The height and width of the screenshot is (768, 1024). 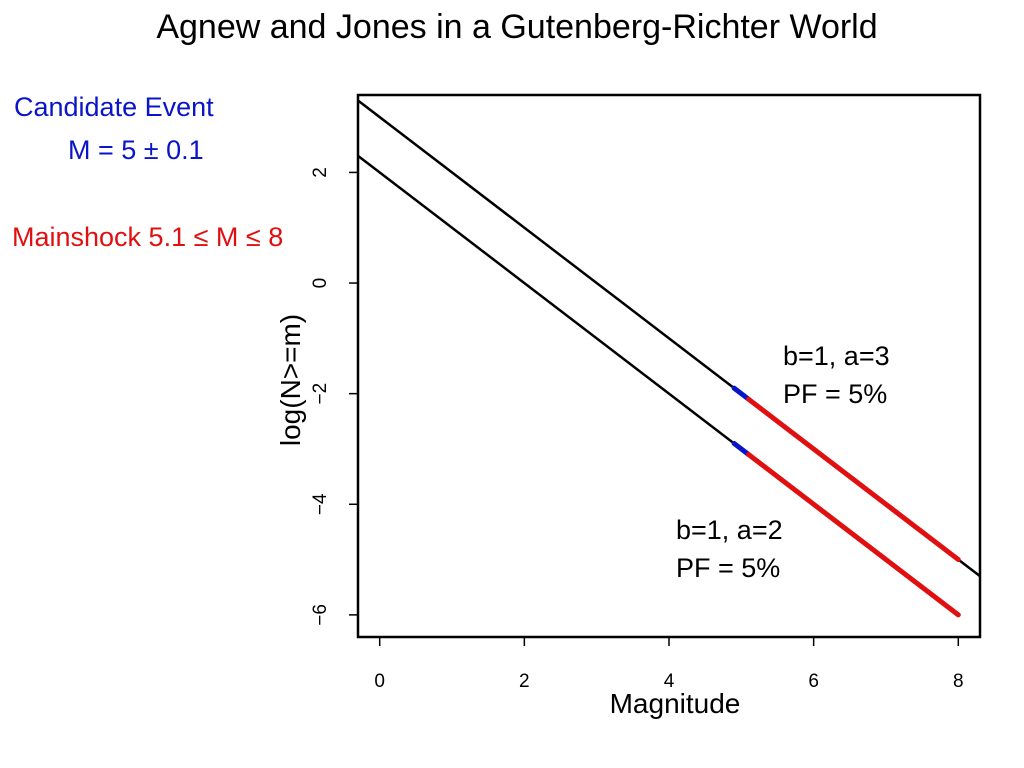 I want to click on y-axis: −6 −4 −2 0 2, so click(x=334, y=396).